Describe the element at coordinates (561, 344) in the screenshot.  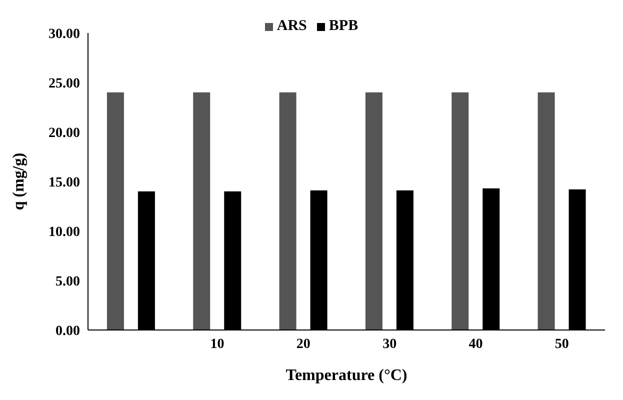
I see `x-tick-label: 50` at that location.